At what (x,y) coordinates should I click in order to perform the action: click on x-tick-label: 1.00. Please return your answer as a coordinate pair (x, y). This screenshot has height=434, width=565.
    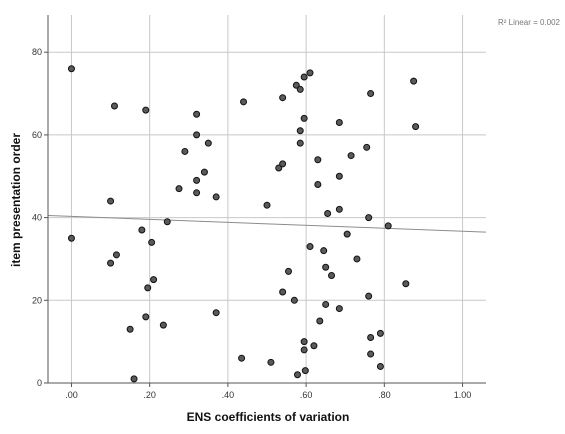
    Looking at the image, I should click on (463, 395).